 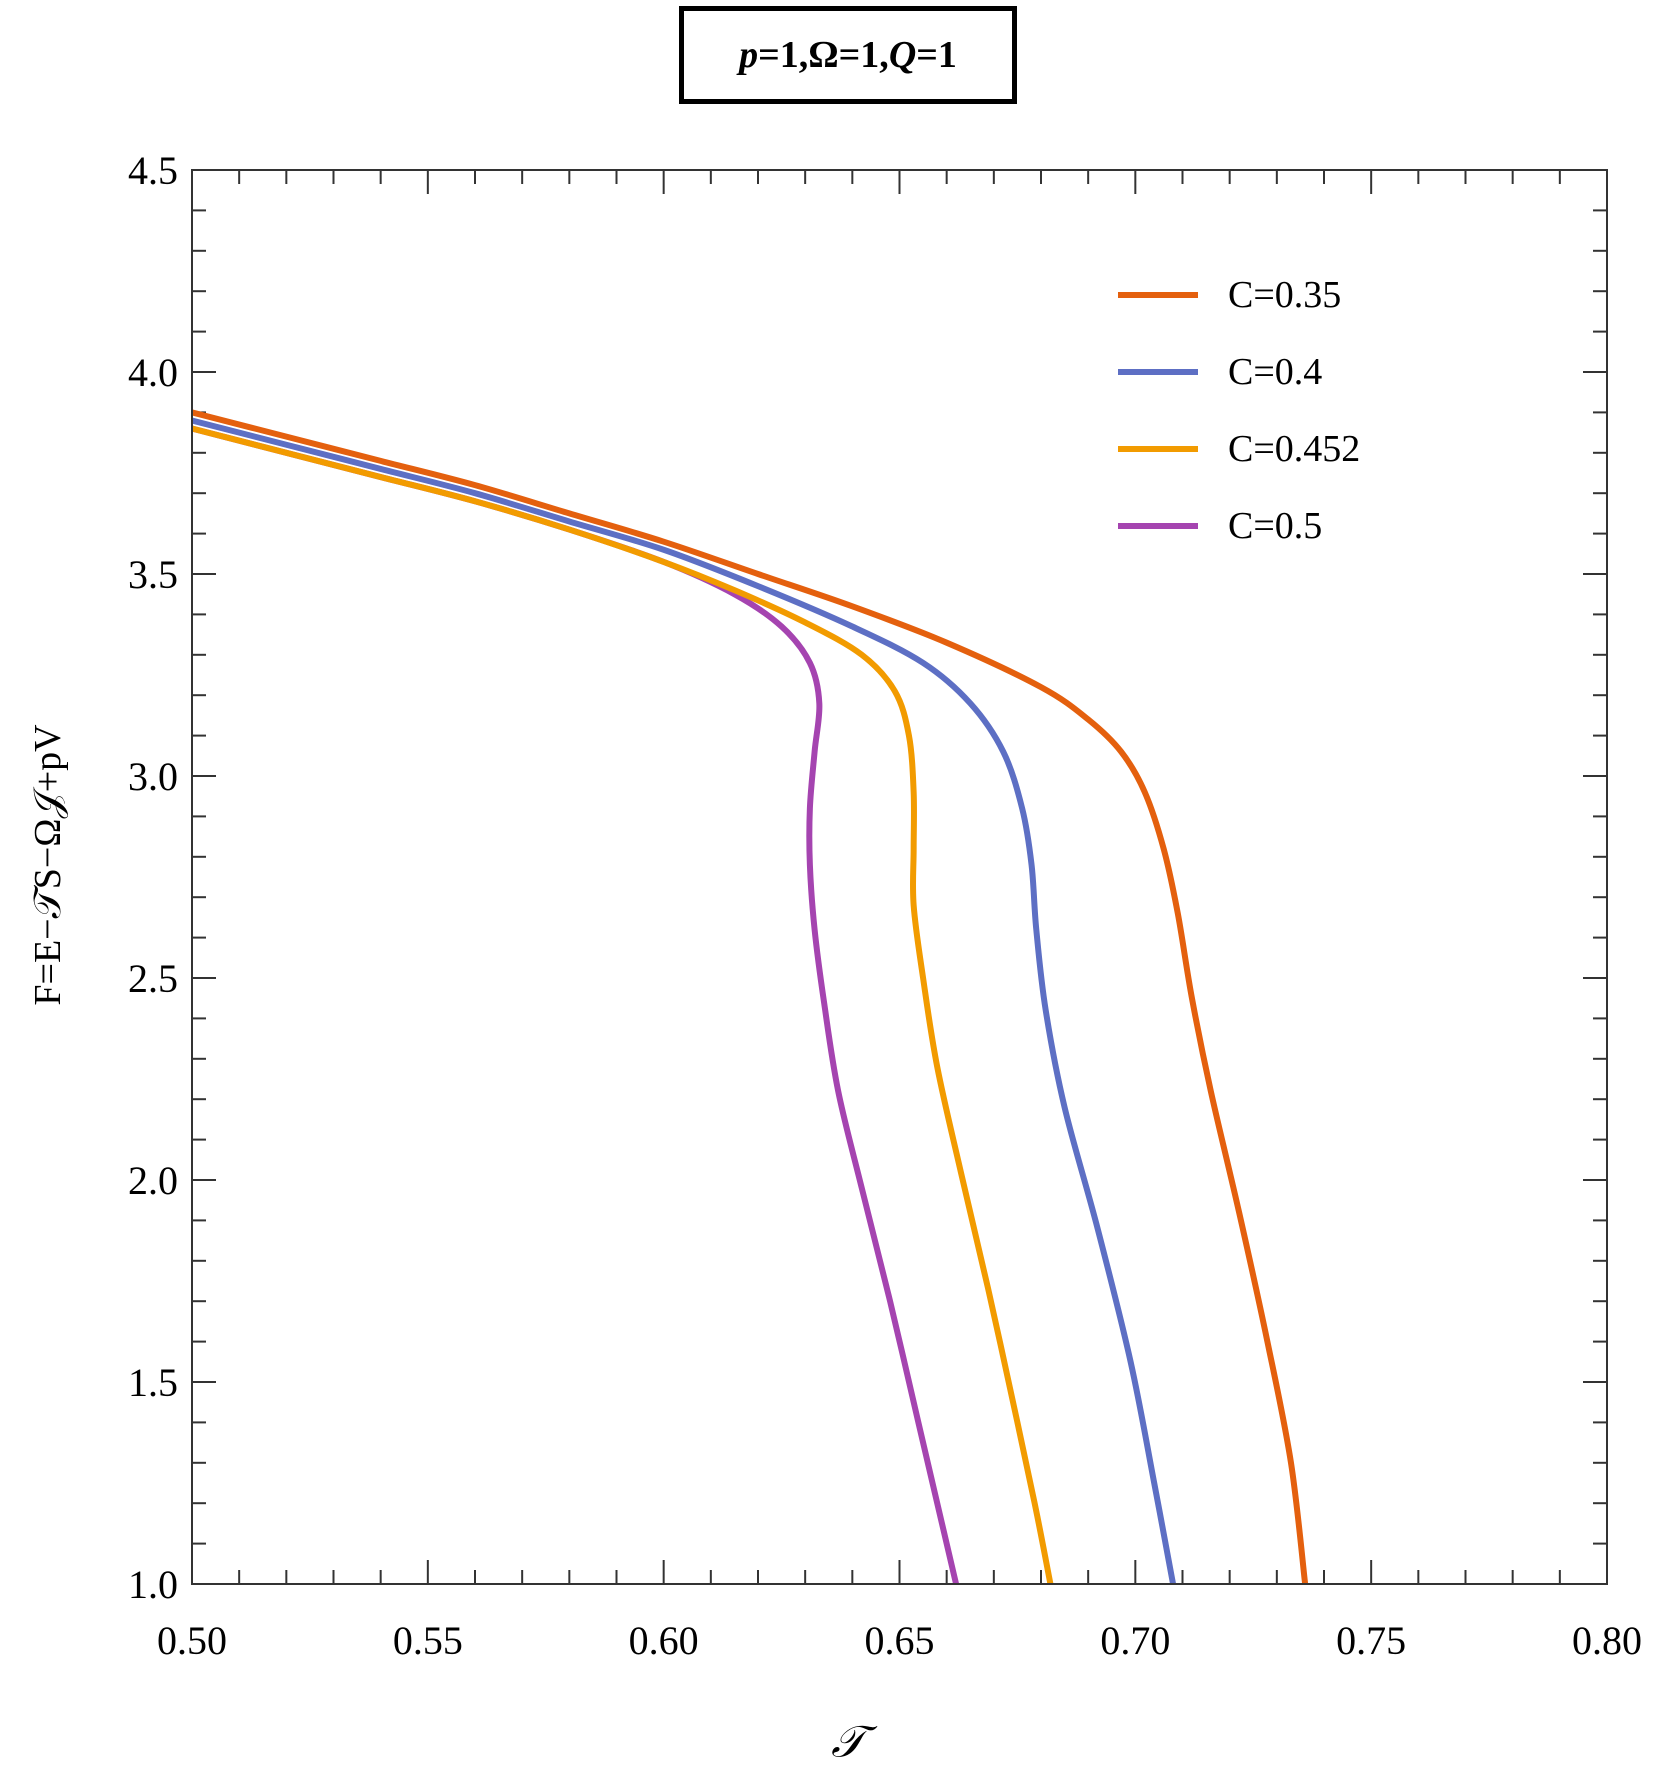 I want to click on y-tick-label: 4.5, so click(x=153, y=170).